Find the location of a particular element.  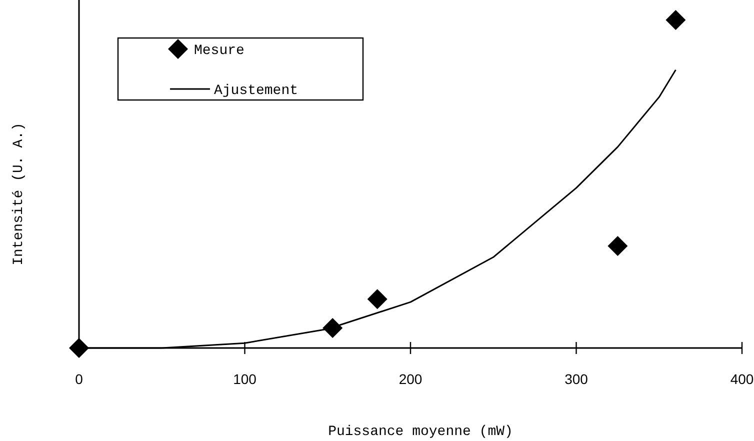

x-tick-label: 400 is located at coordinates (742, 379).